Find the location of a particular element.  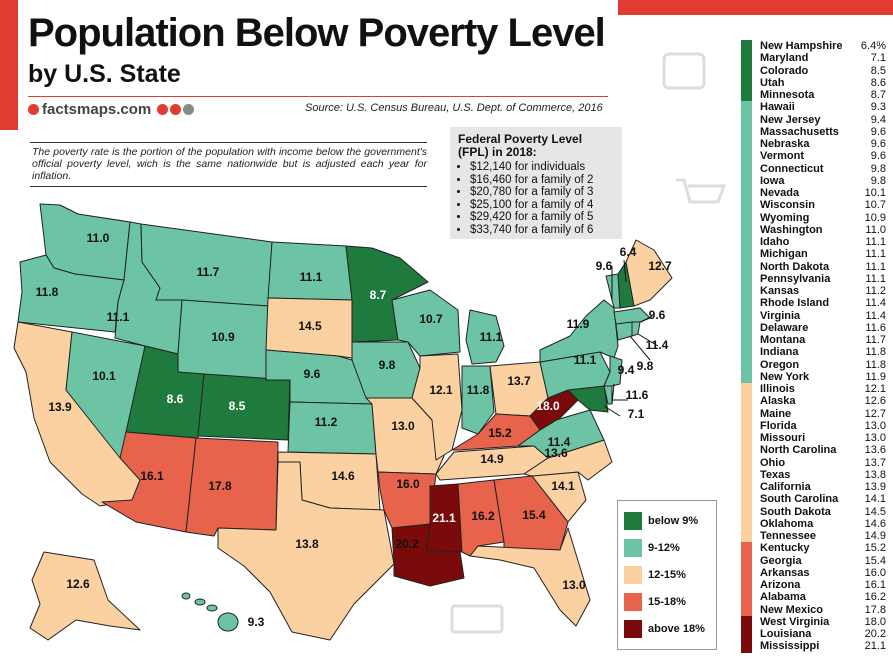

rank-row: Indiana 11.8 is located at coordinates (824, 352).